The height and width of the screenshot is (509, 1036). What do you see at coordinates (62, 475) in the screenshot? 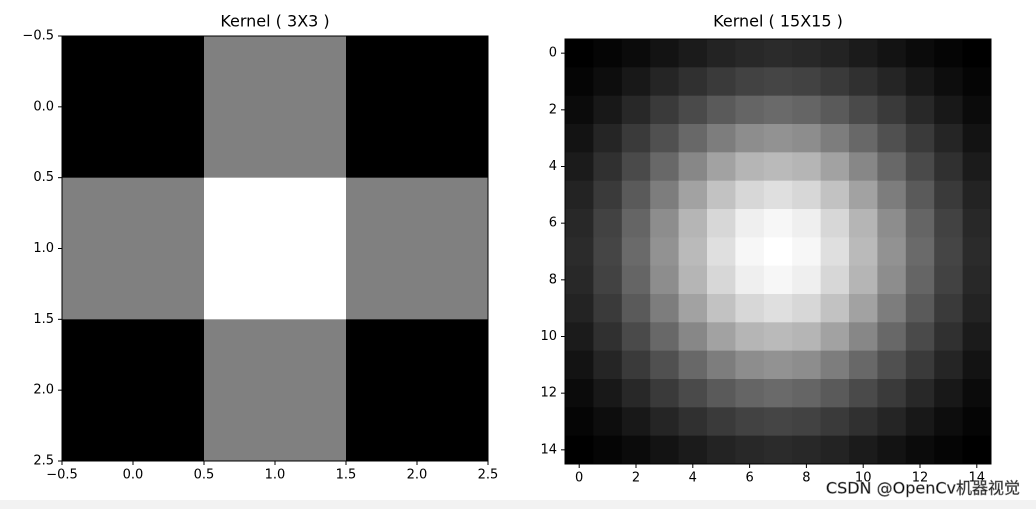
I see `x-tick-label: −0.5` at bounding box center [62, 475].